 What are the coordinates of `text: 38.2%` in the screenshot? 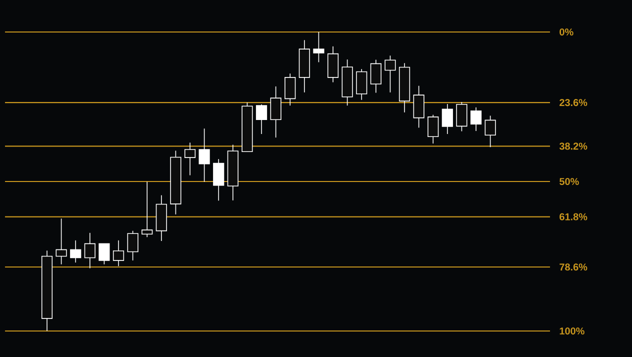 It's located at (573, 146).